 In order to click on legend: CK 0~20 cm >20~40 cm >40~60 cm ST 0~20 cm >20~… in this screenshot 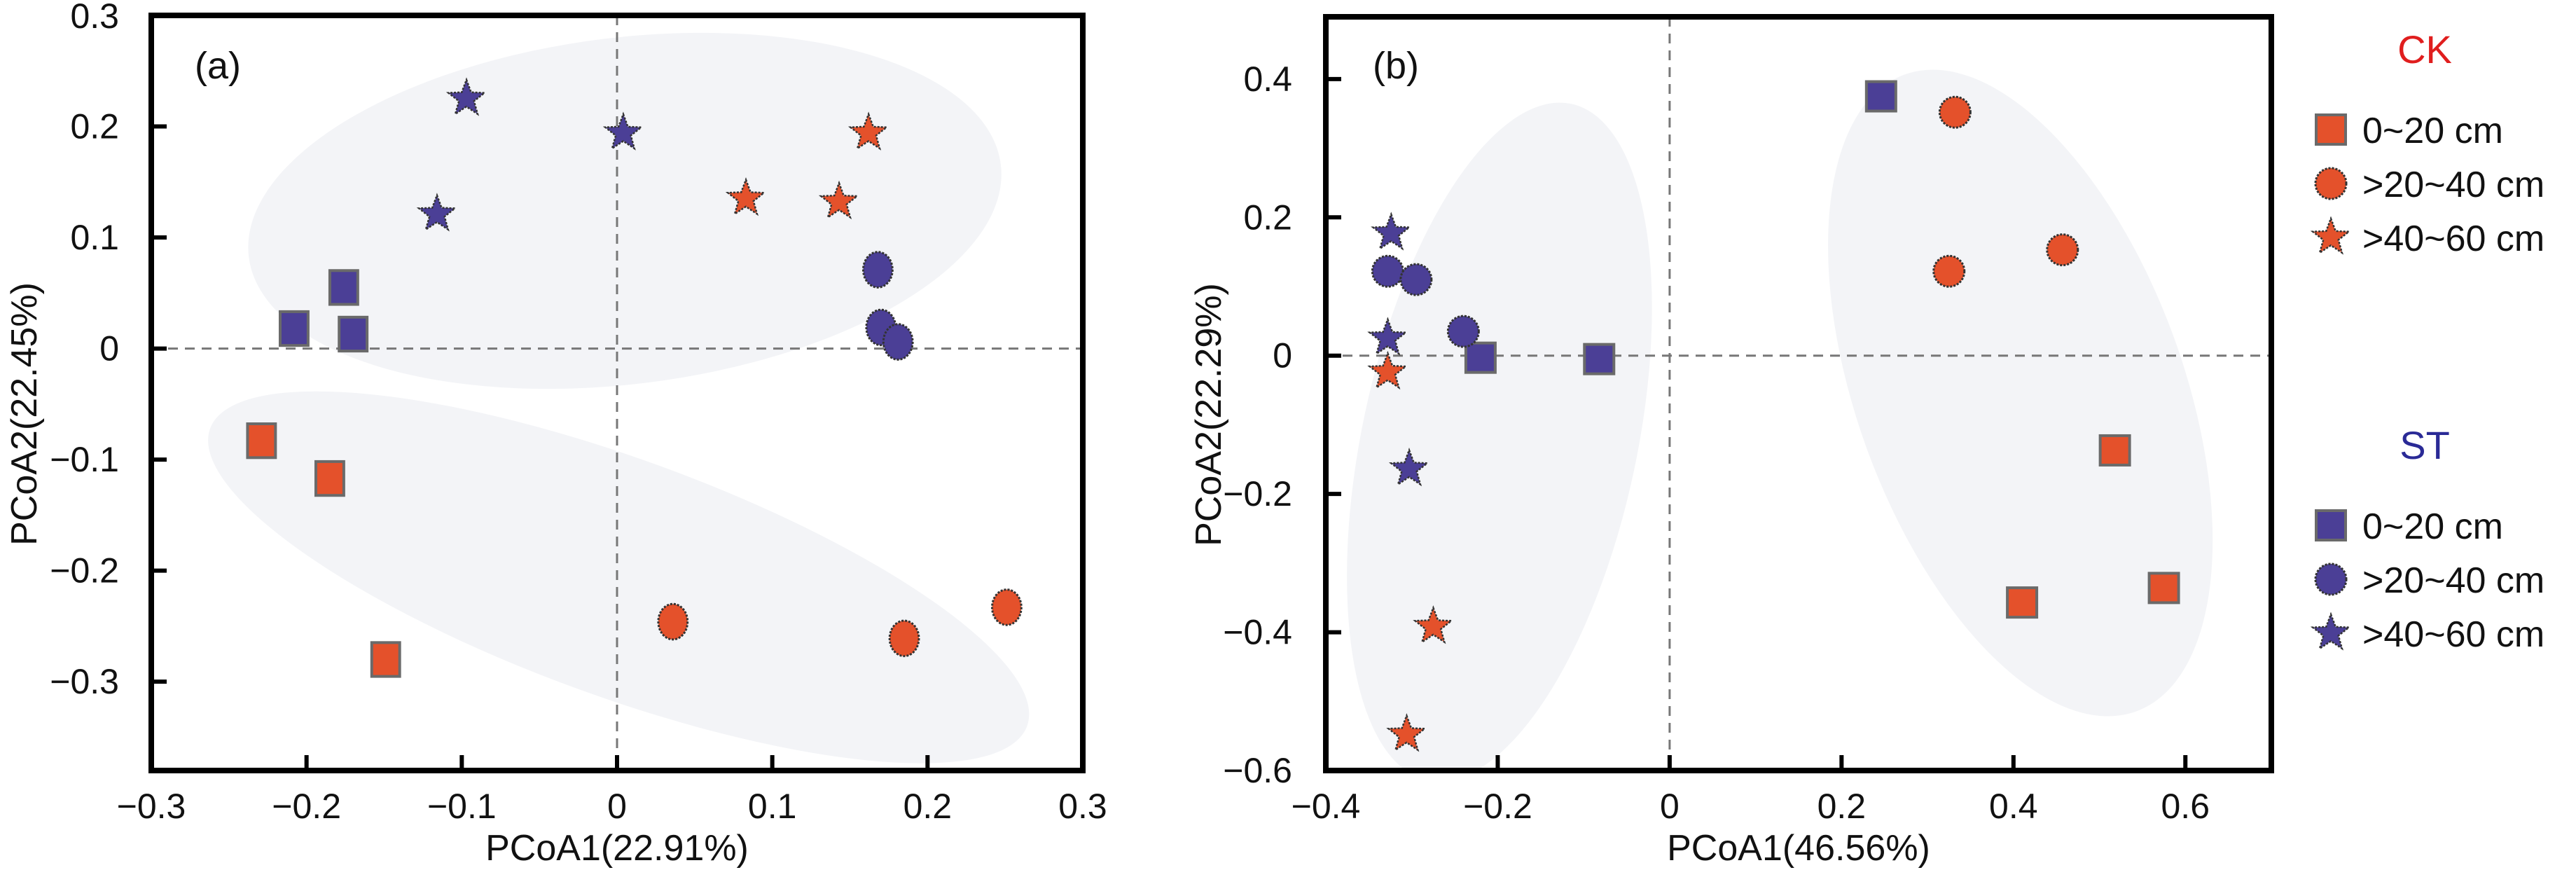, I will do `click(2427, 341)`.